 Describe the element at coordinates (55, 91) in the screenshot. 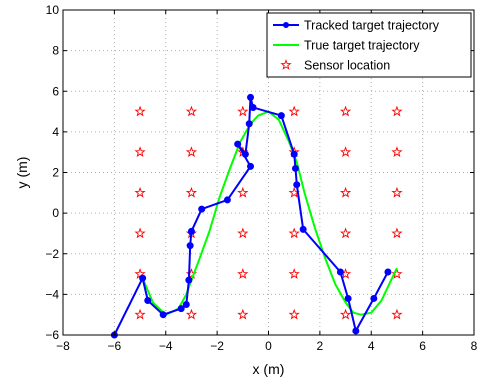

I see `y-tick-label: 6` at that location.